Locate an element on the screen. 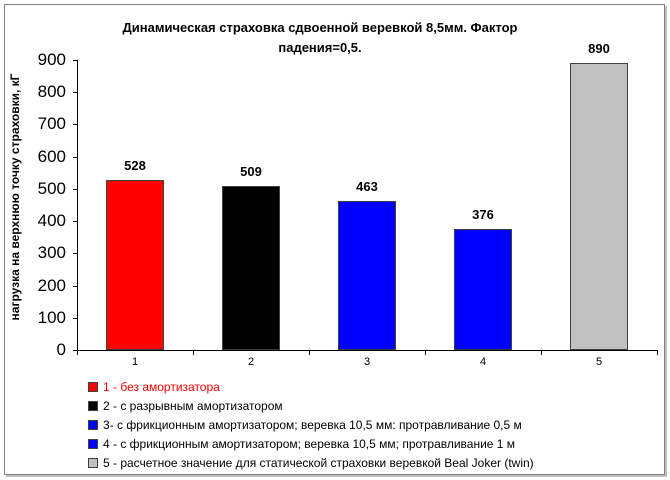 The image size is (670, 480). bar-value-label: 509 is located at coordinates (251, 171).